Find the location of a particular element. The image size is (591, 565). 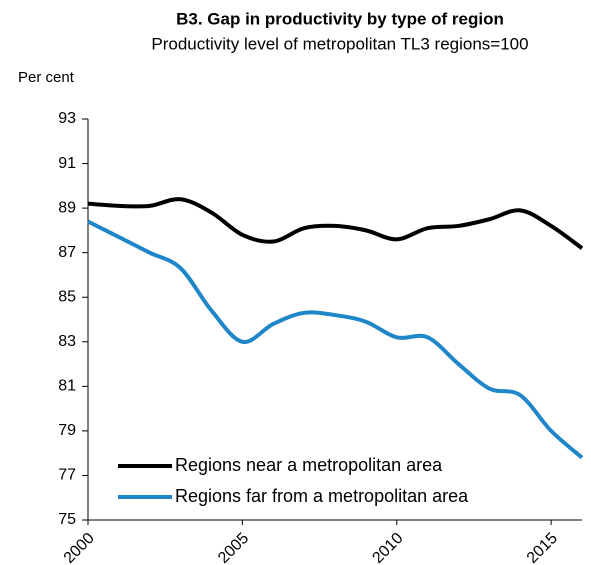

y-tick-label: 93 is located at coordinates (67, 118).